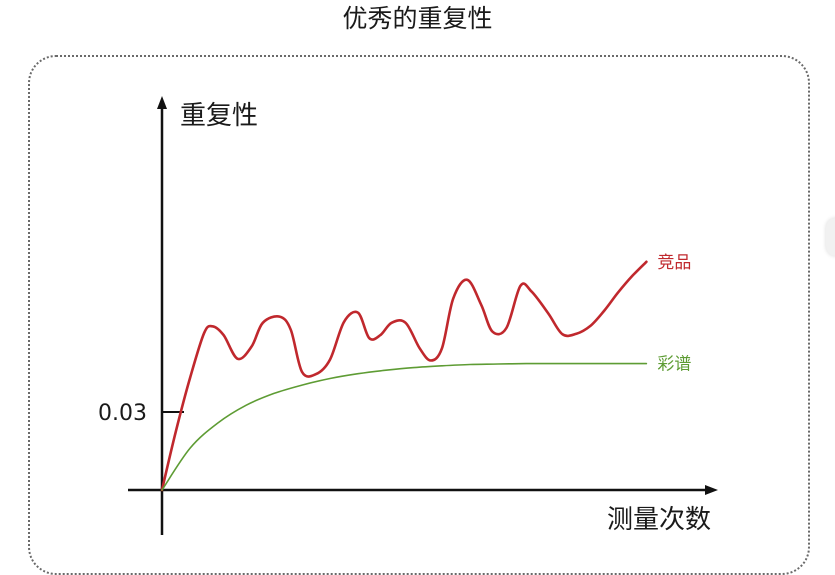  What do you see at coordinates (830, 237) in the screenshot?
I see `side-scroll-handle` at bounding box center [830, 237].